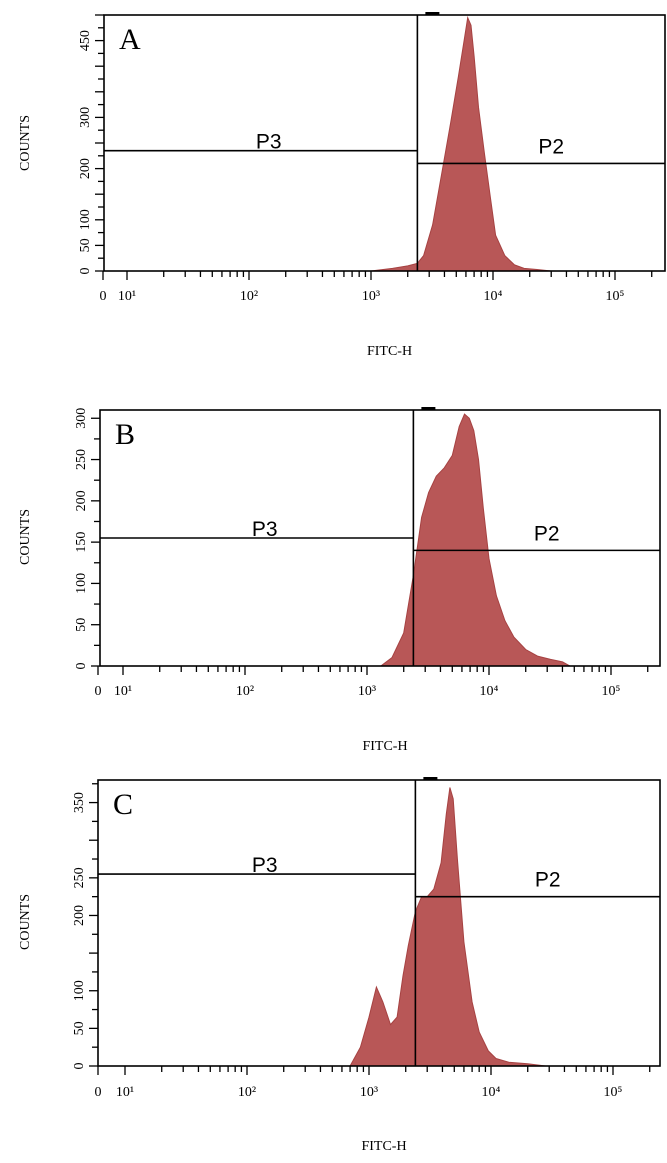 This screenshot has width=667, height=1163. What do you see at coordinates (79, 802) in the screenshot?
I see `y-tick-label: 350` at bounding box center [79, 802].